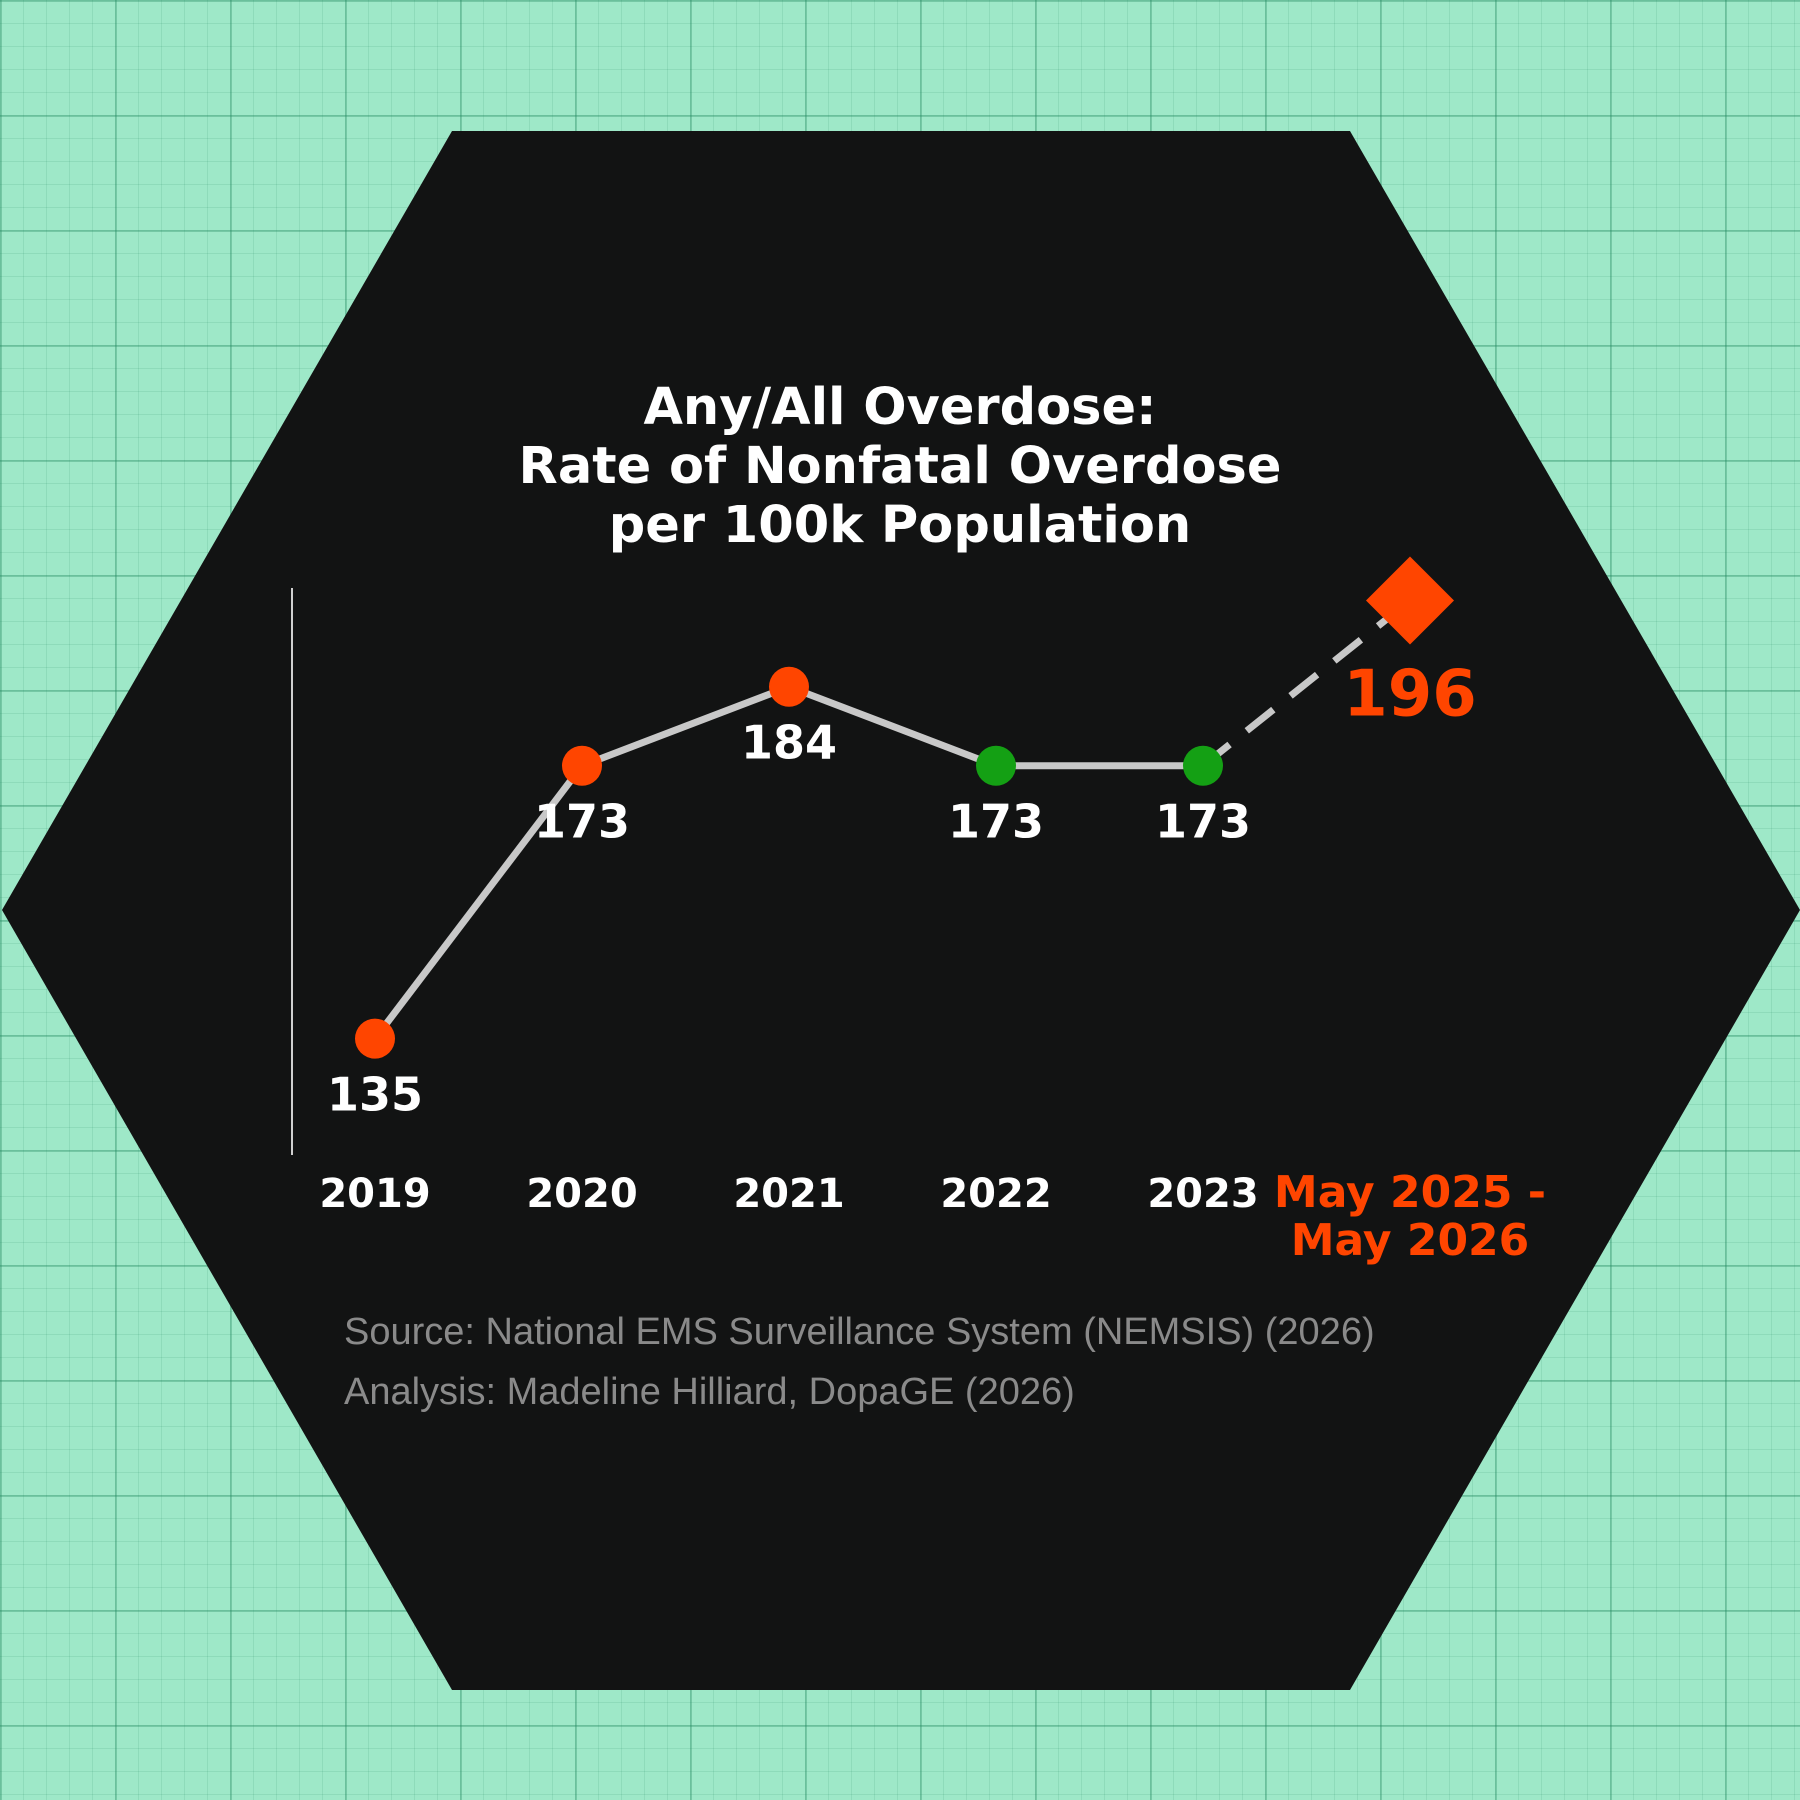 This screenshot has width=1800, height=1800. Describe the element at coordinates (788, 1194) in the screenshot. I see `x-tick-label: 2021` at that location.